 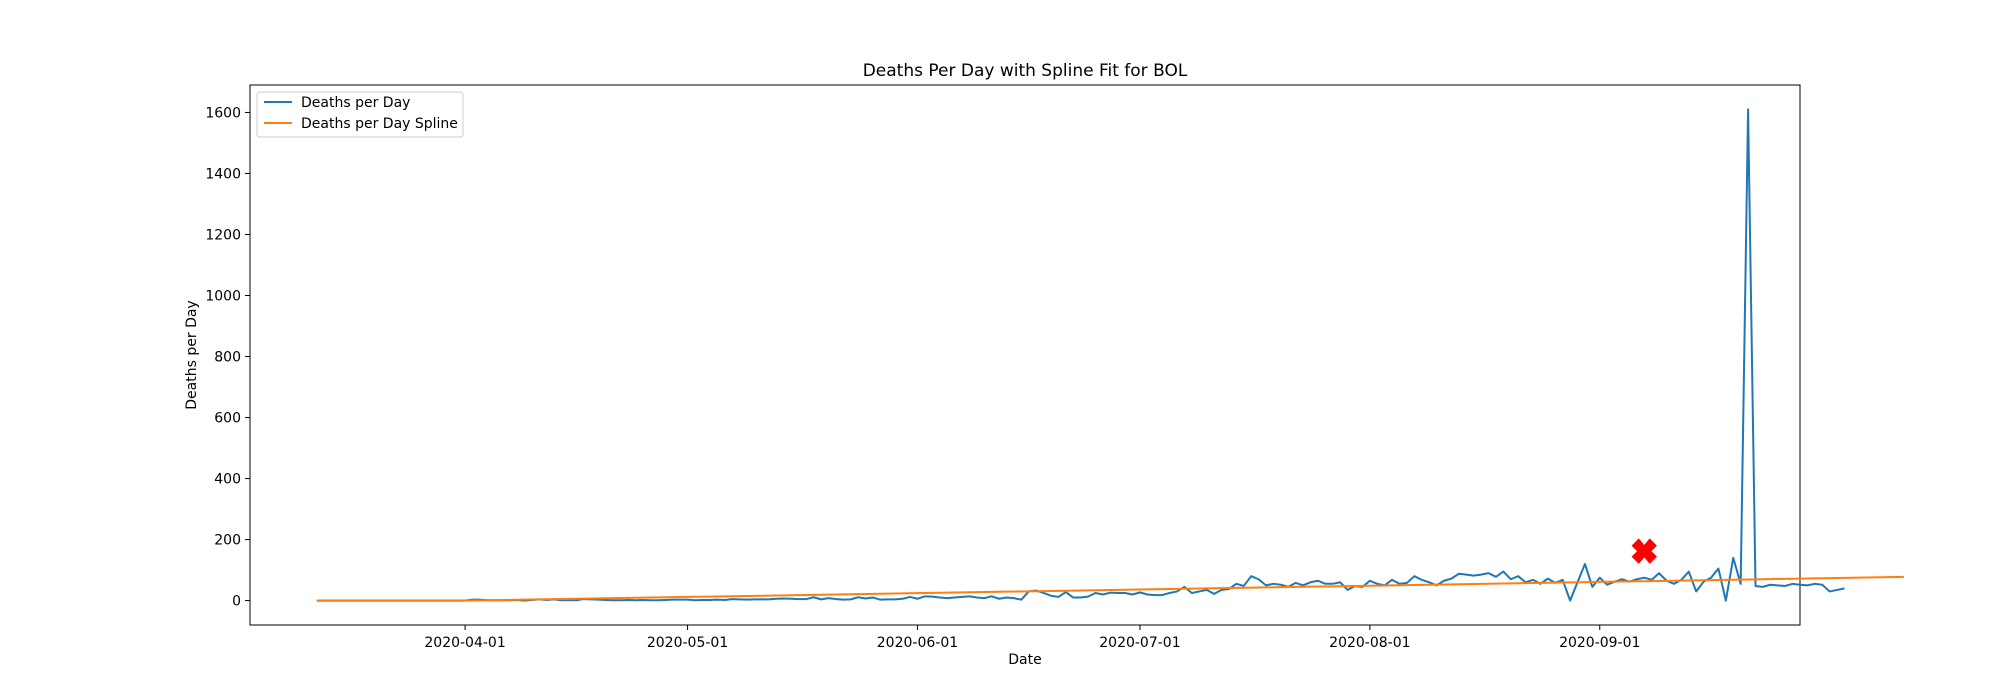 I want to click on series-line-deaths-per-day-spline, so click(x=1110, y=588).